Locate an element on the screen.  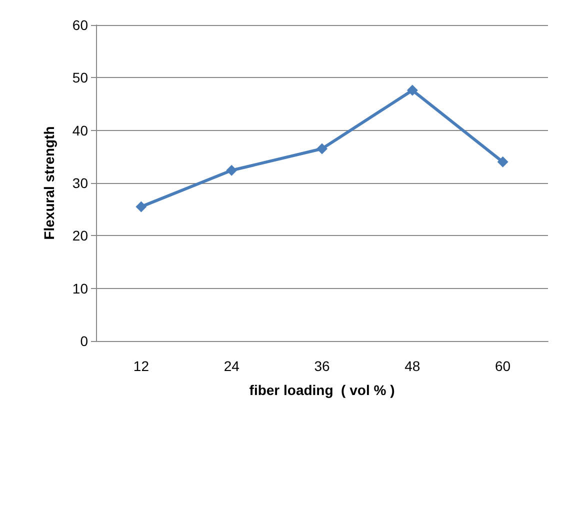
y-tick-label: 10 is located at coordinates (80, 288).